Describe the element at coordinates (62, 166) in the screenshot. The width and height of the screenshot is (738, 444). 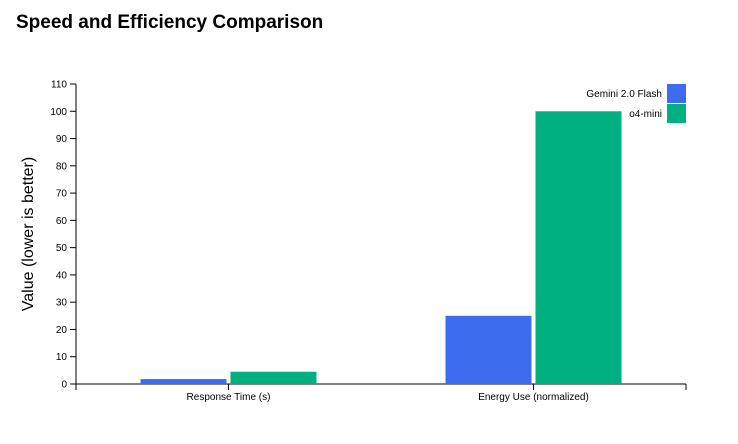
I see `y-tick-label: 80` at that location.